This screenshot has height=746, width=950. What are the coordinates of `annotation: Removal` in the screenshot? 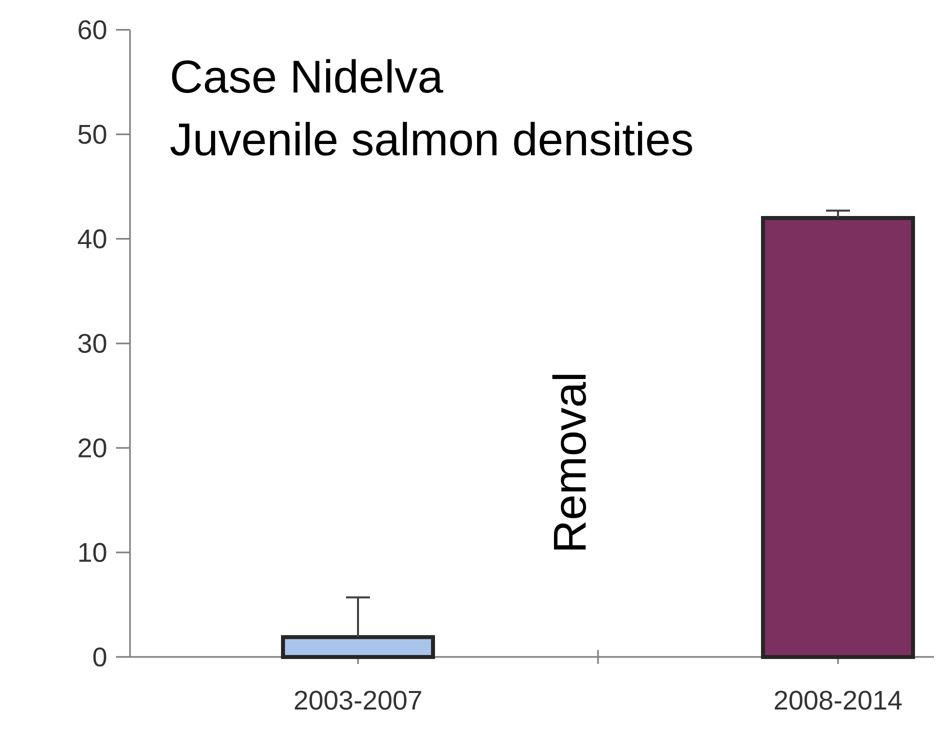 It's located at (569, 462).